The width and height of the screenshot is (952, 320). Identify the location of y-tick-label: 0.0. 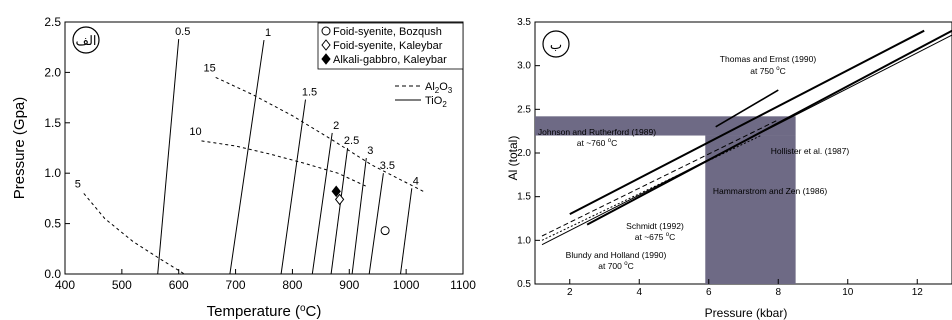
(52, 274).